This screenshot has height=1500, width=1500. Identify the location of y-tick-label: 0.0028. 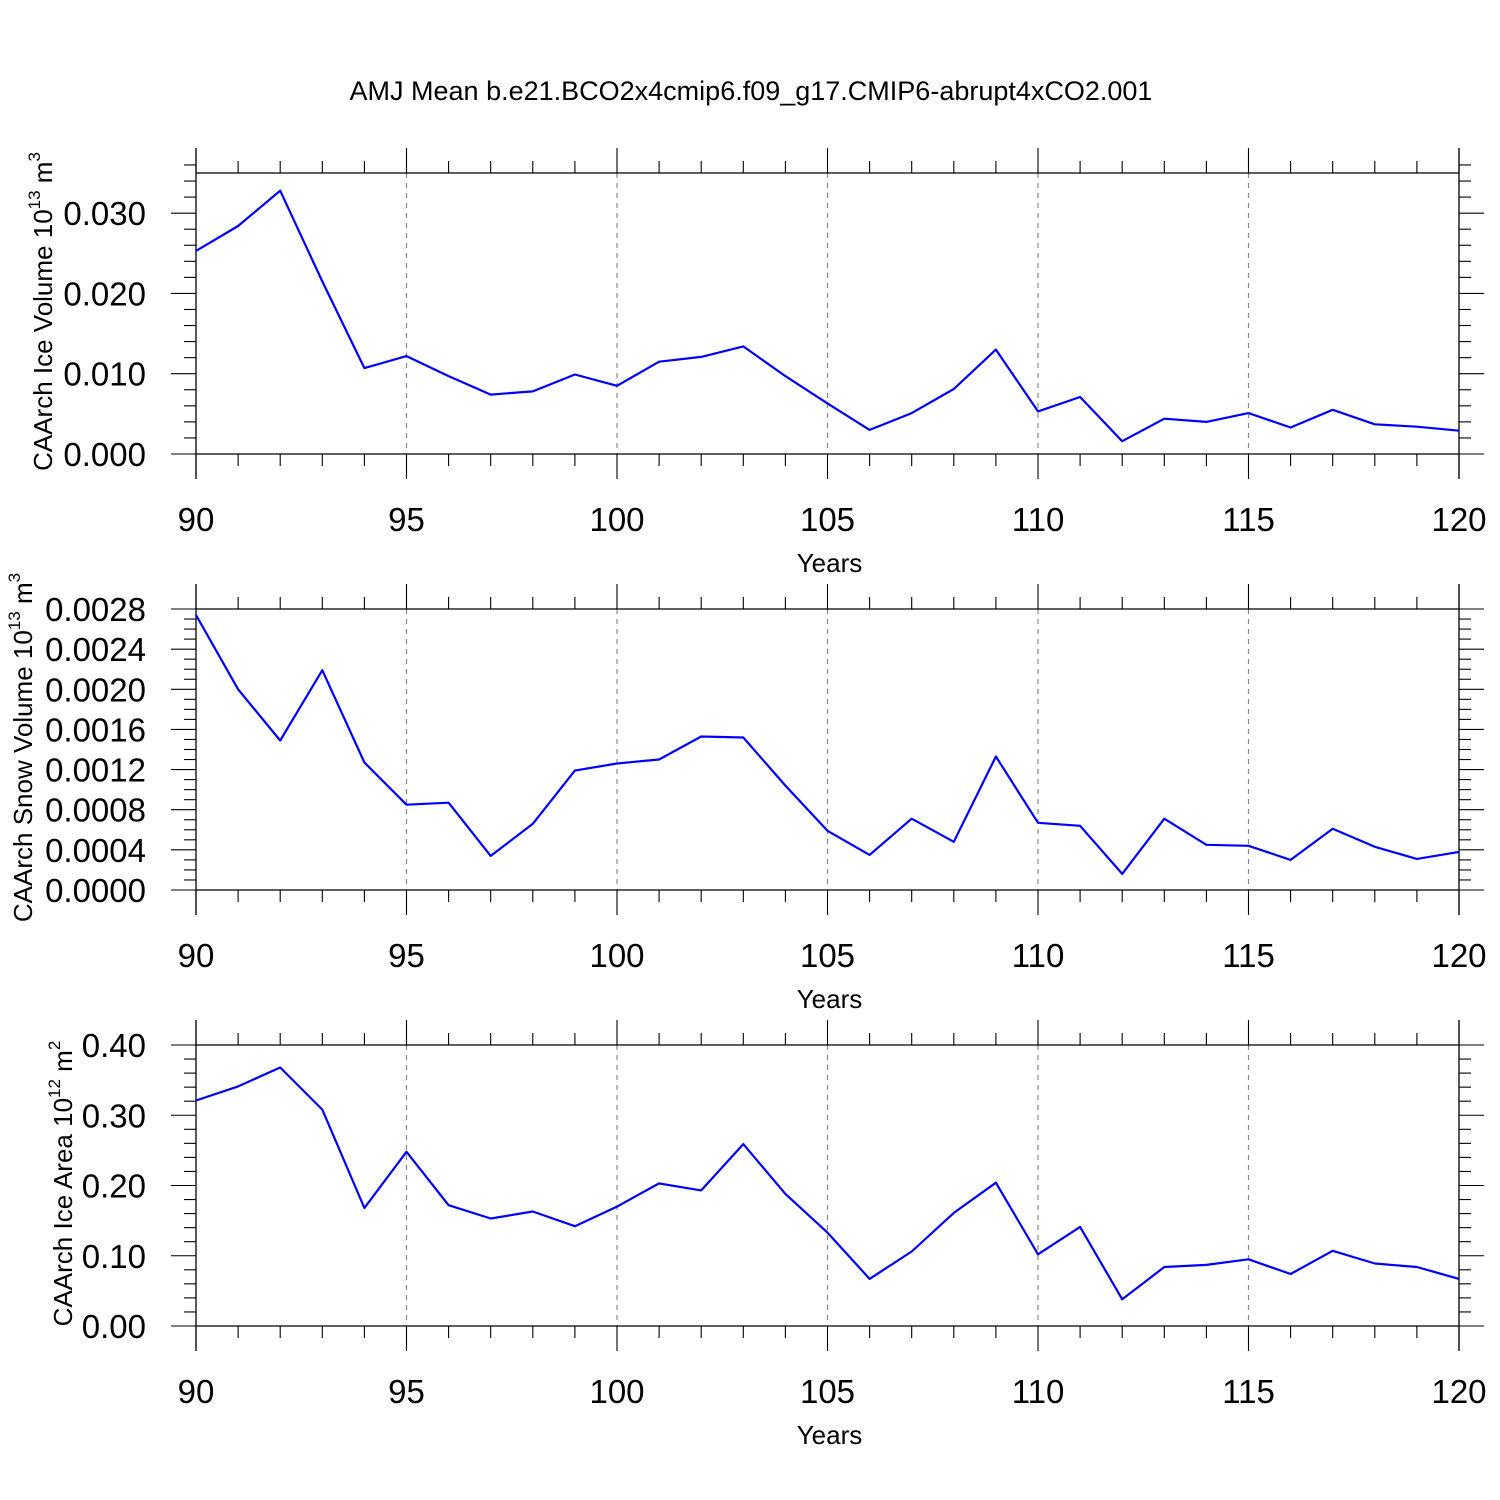
(95, 609).